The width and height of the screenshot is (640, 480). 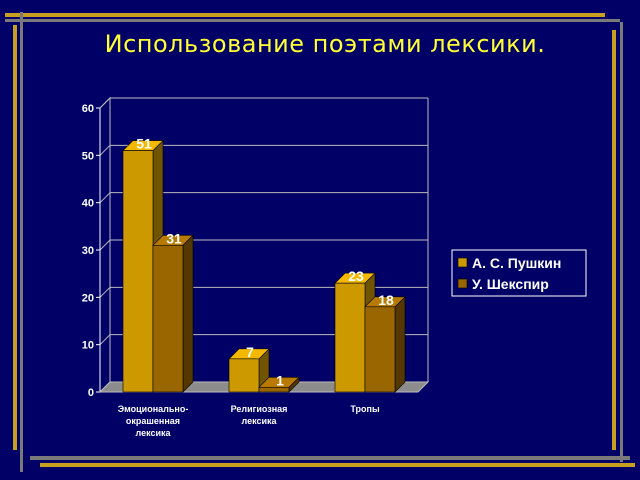 What do you see at coordinates (88, 346) in the screenshot?
I see `y-tick-label: 10` at bounding box center [88, 346].